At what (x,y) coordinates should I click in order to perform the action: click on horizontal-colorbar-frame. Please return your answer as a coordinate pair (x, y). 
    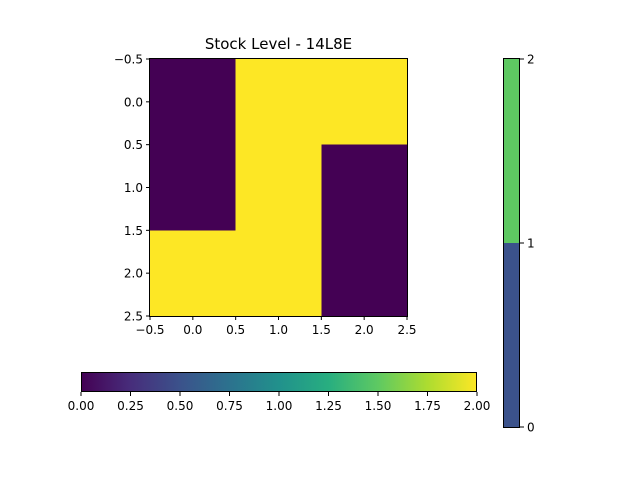
    Looking at the image, I should click on (279, 382).